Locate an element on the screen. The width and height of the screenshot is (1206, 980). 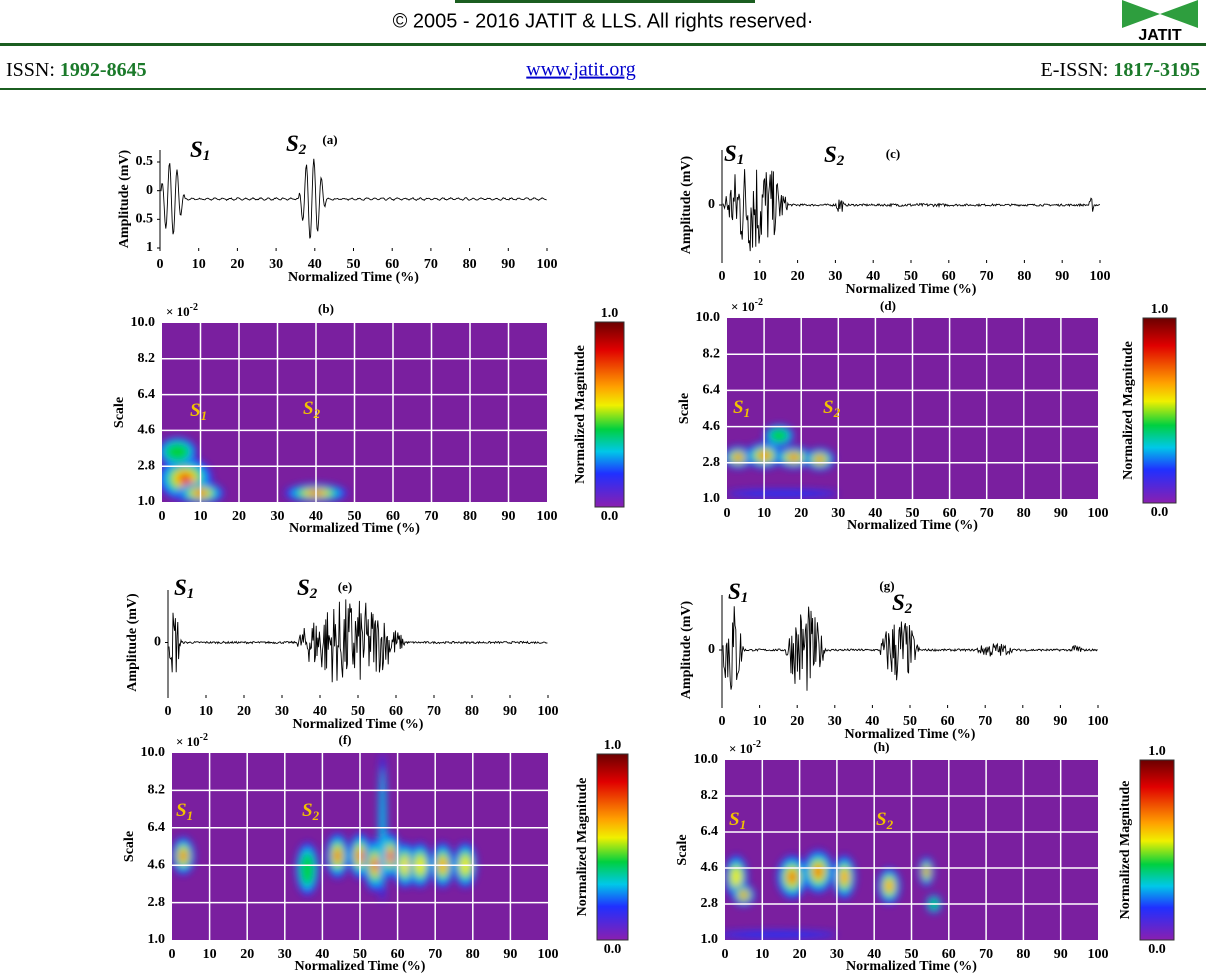
sound-marker-index: 2 is located at coordinates (316, 815).